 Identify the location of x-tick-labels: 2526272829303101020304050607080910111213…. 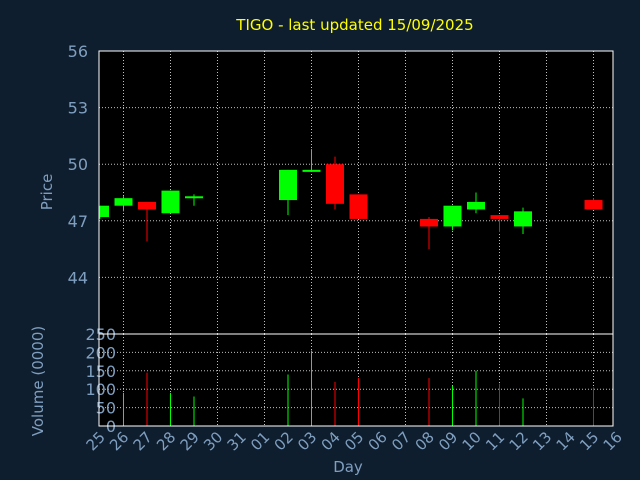
(354, 441).